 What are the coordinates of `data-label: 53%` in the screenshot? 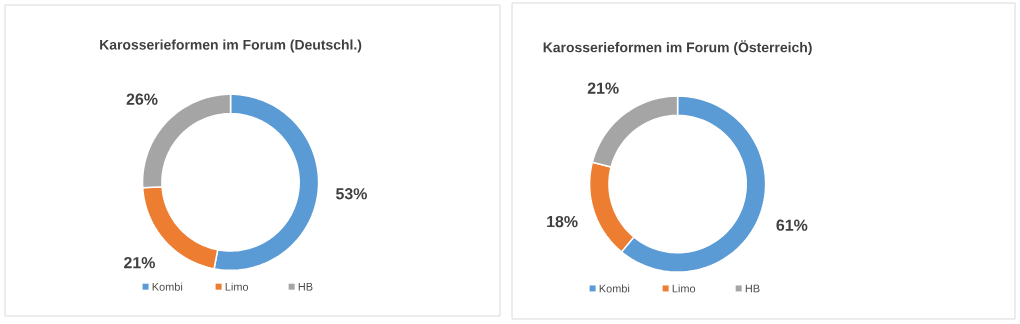 It's located at (351, 194).